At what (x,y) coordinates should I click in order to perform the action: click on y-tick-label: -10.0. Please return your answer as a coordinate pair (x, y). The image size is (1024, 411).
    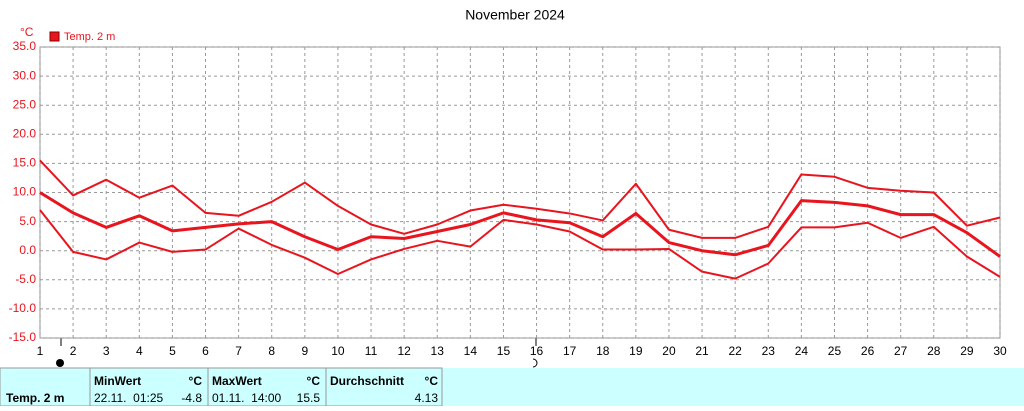
    Looking at the image, I should click on (23, 308).